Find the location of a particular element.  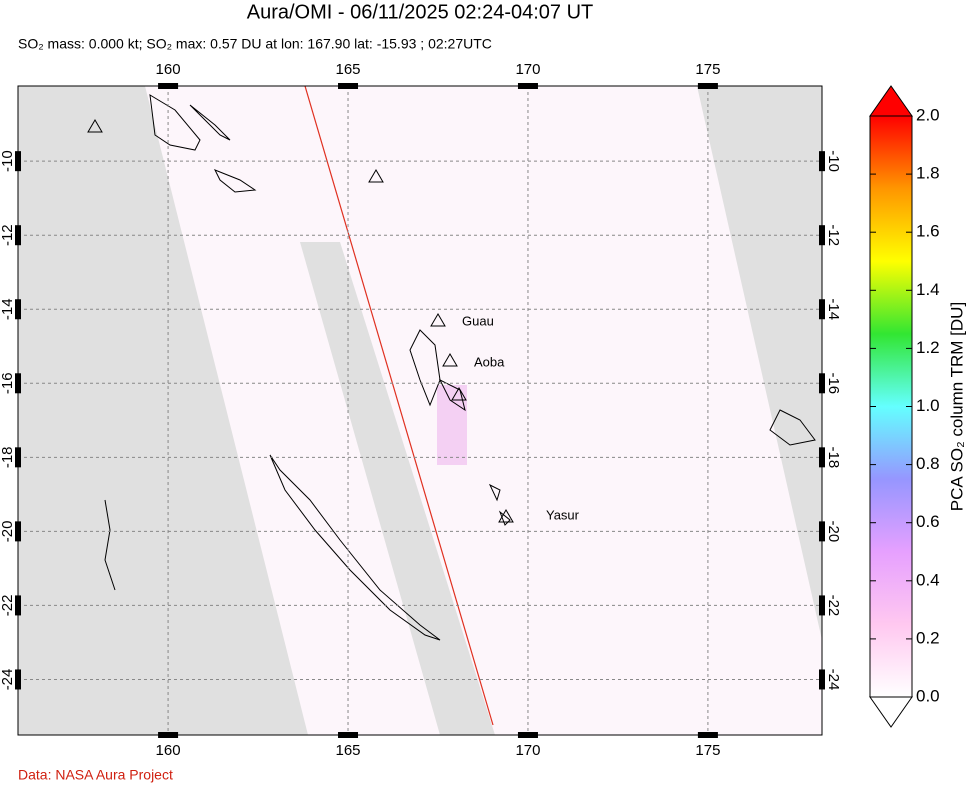

colorbar-tick-label: 1.8 is located at coordinates (928, 173).